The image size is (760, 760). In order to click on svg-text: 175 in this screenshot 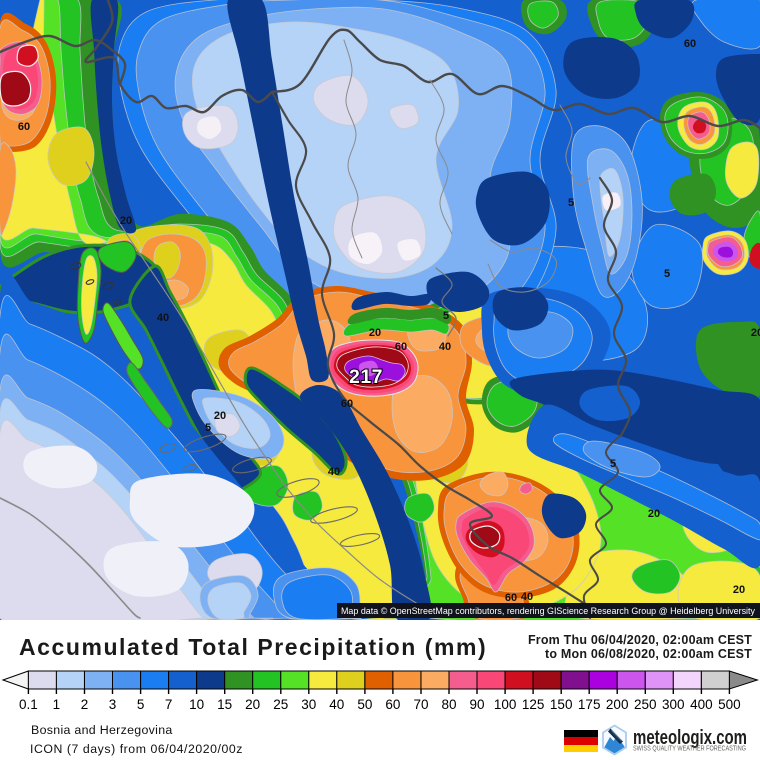, I will do `click(589, 704)`.